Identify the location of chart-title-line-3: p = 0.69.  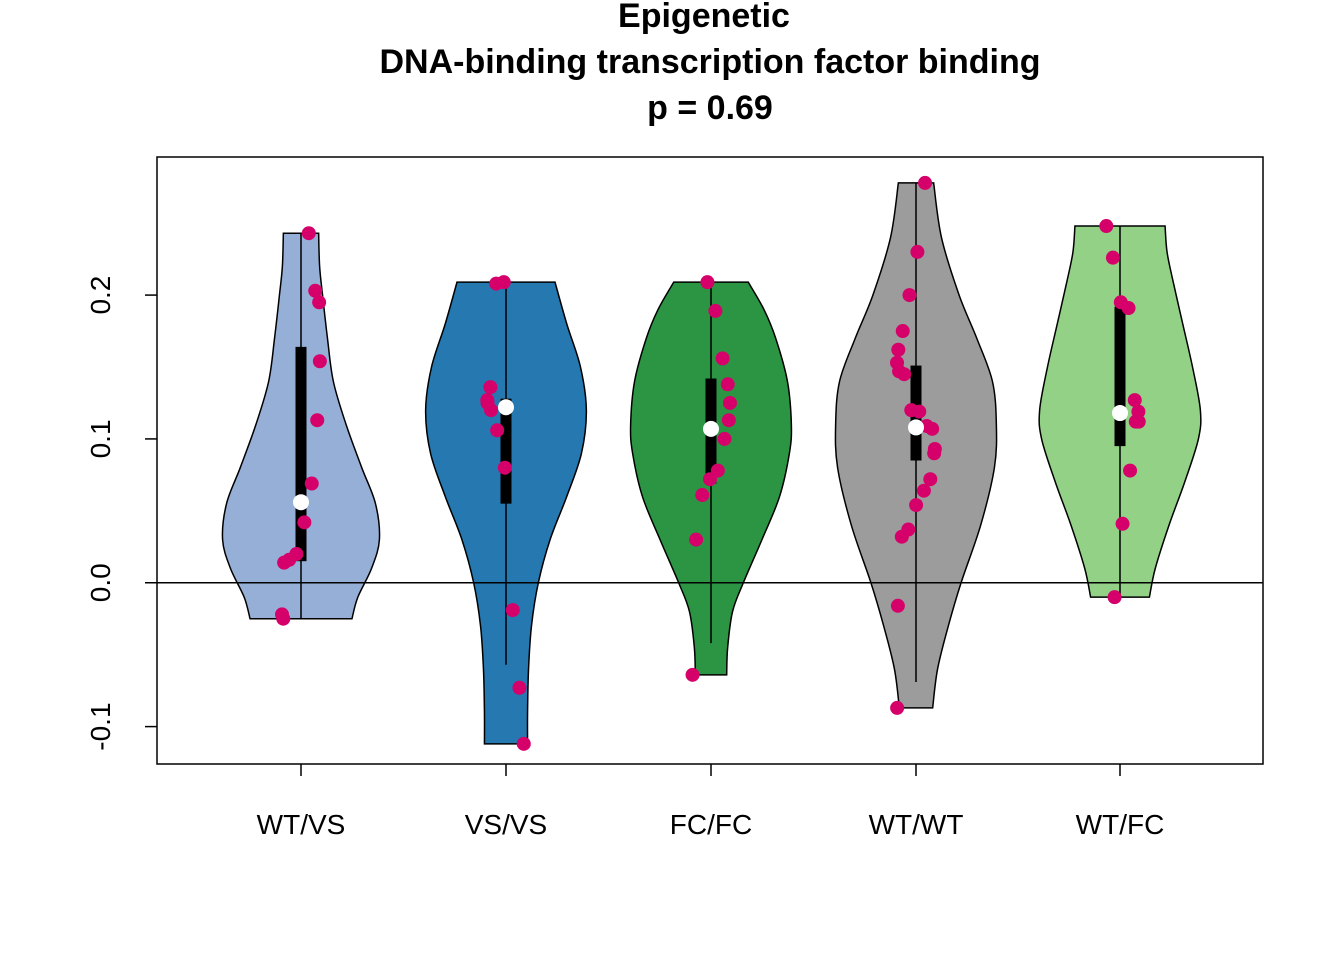
(710, 108).